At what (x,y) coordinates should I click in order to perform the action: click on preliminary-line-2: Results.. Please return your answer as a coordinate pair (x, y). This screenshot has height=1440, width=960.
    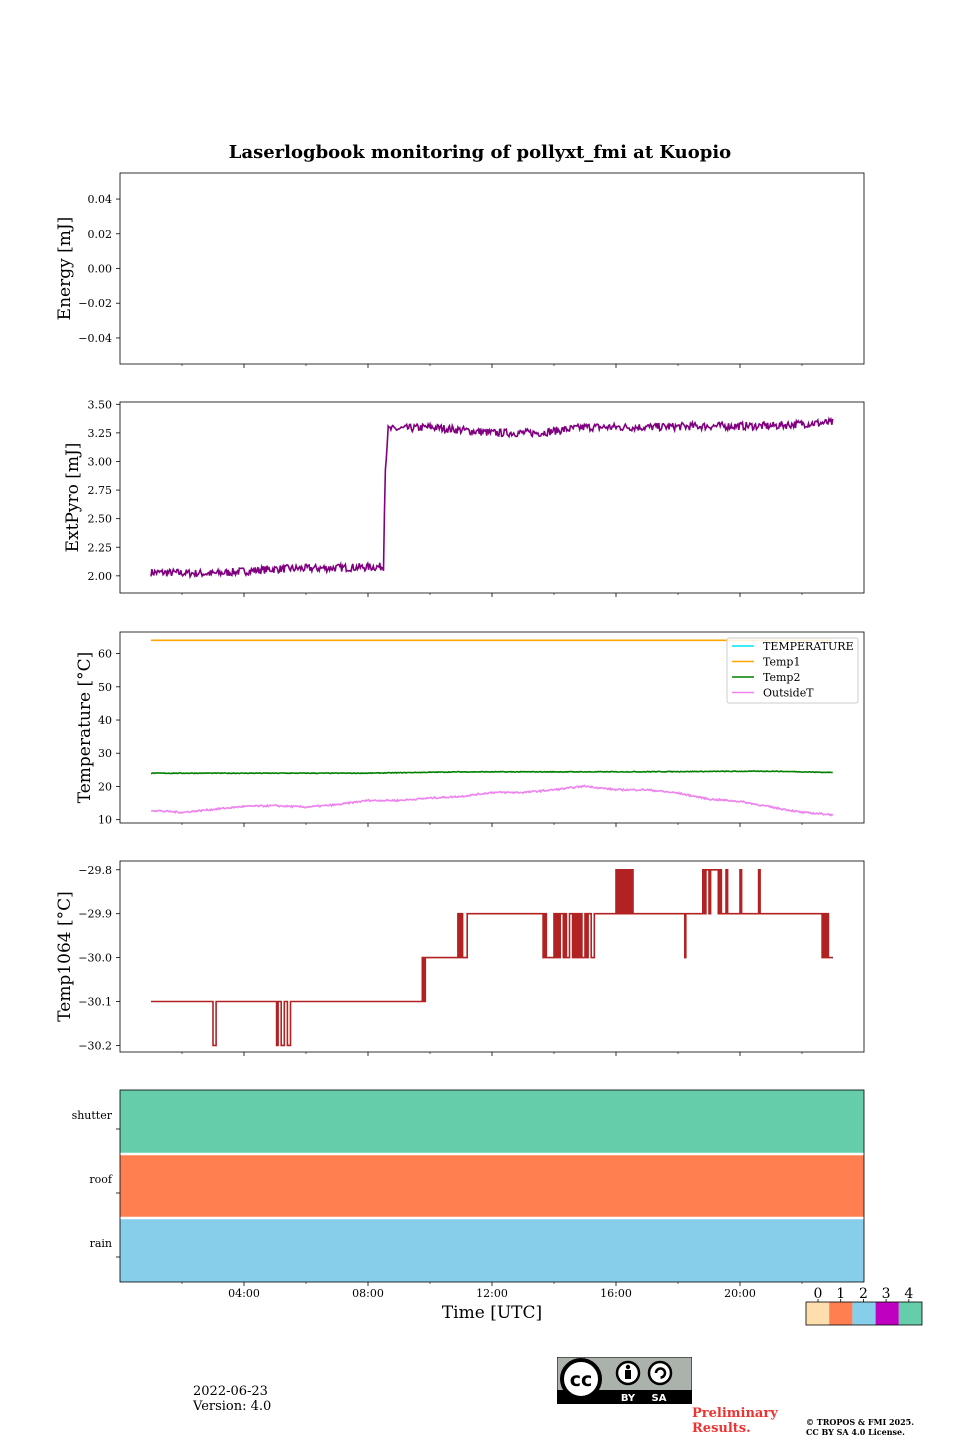
    Looking at the image, I should click on (721, 1428).